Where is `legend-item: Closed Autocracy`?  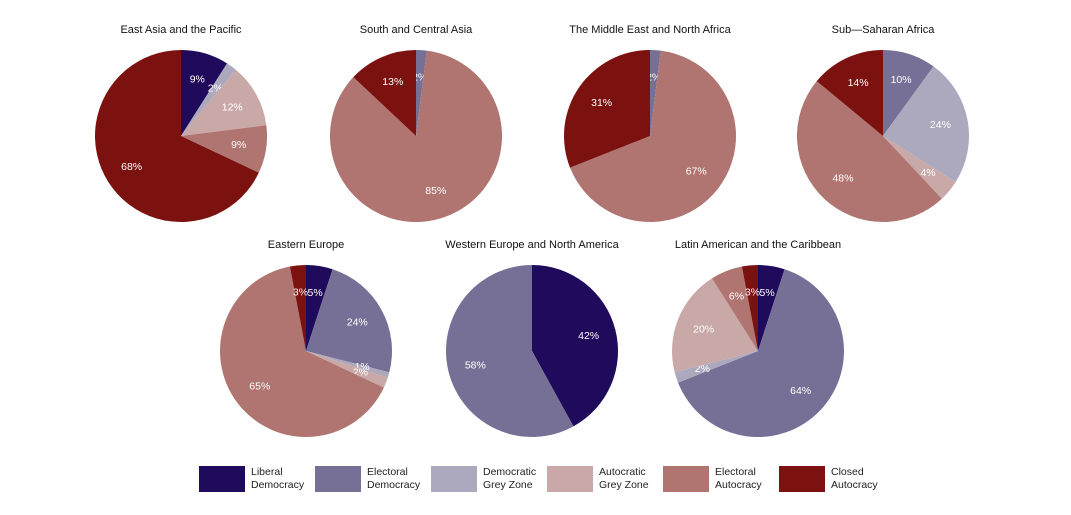
legend-item: Closed Autocracy is located at coordinates (837, 479).